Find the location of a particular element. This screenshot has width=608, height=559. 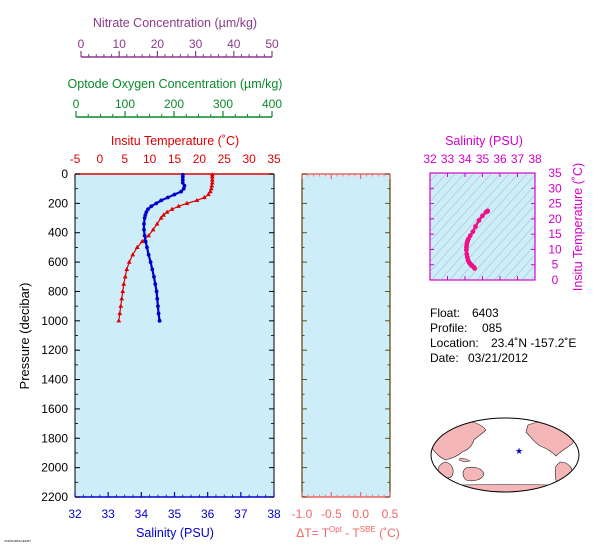

tick-label: 50 is located at coordinates (272, 44).